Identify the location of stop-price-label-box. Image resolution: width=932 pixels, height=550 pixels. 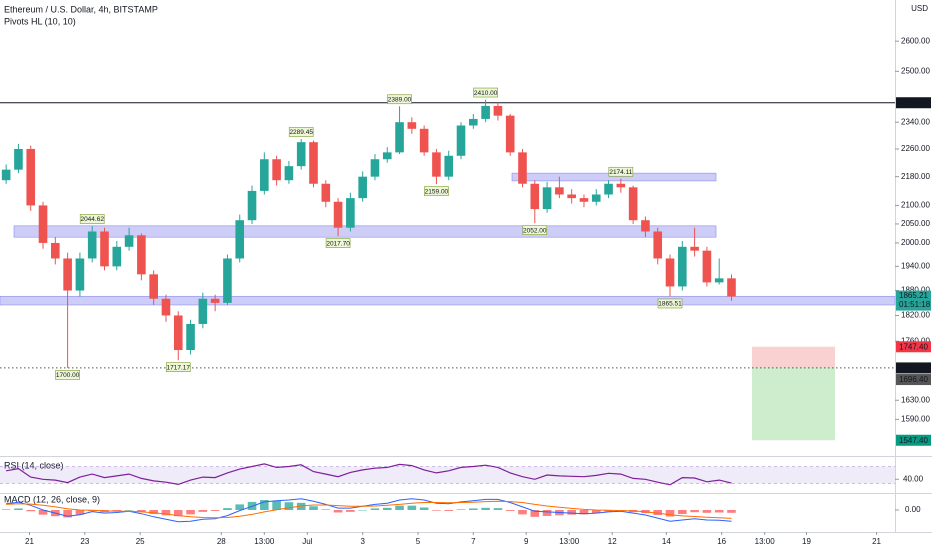
(913, 347).